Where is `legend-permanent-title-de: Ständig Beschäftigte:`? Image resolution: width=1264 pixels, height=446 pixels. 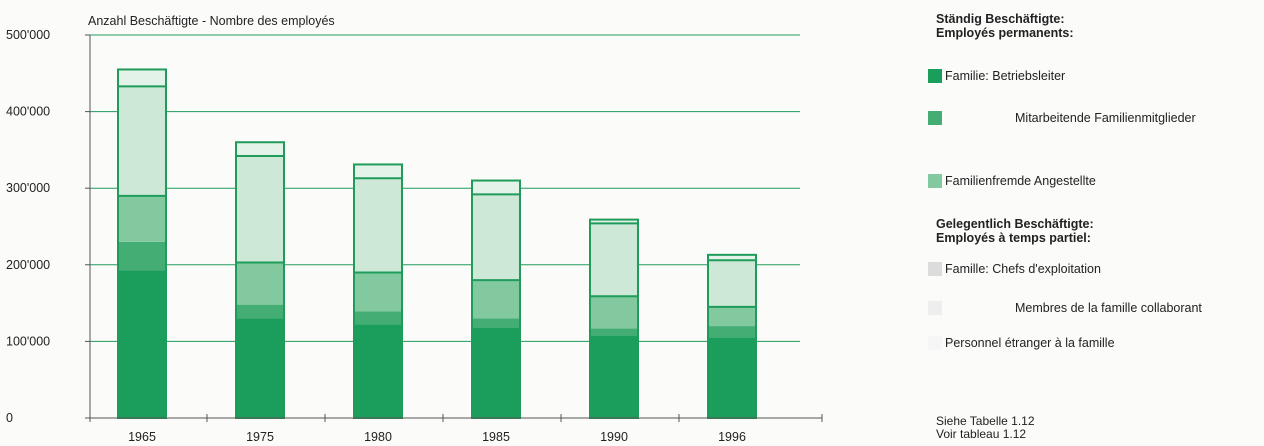
legend-permanent-title-de: Ständig Beschäftigte: is located at coordinates (1000, 19).